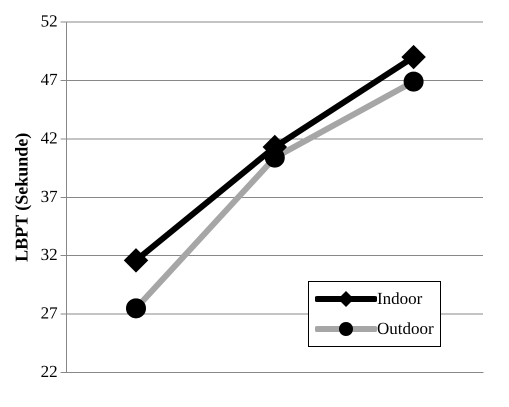 The image size is (509, 407). What do you see at coordinates (405, 328) in the screenshot?
I see `legend-label: Outdoor` at bounding box center [405, 328].